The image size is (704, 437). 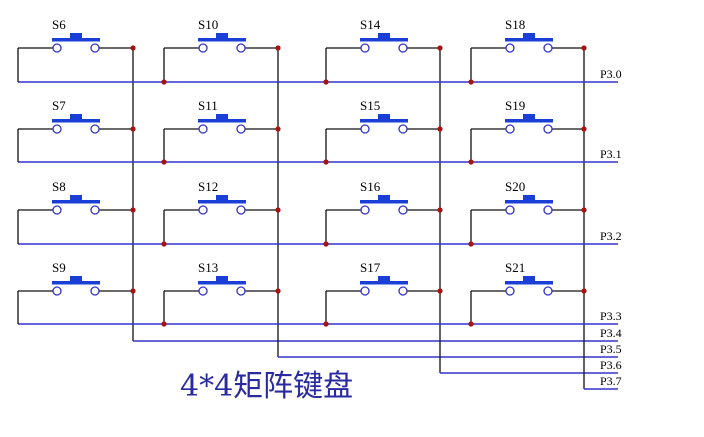 I want to click on switch-s13: S13, so click(x=220, y=292).